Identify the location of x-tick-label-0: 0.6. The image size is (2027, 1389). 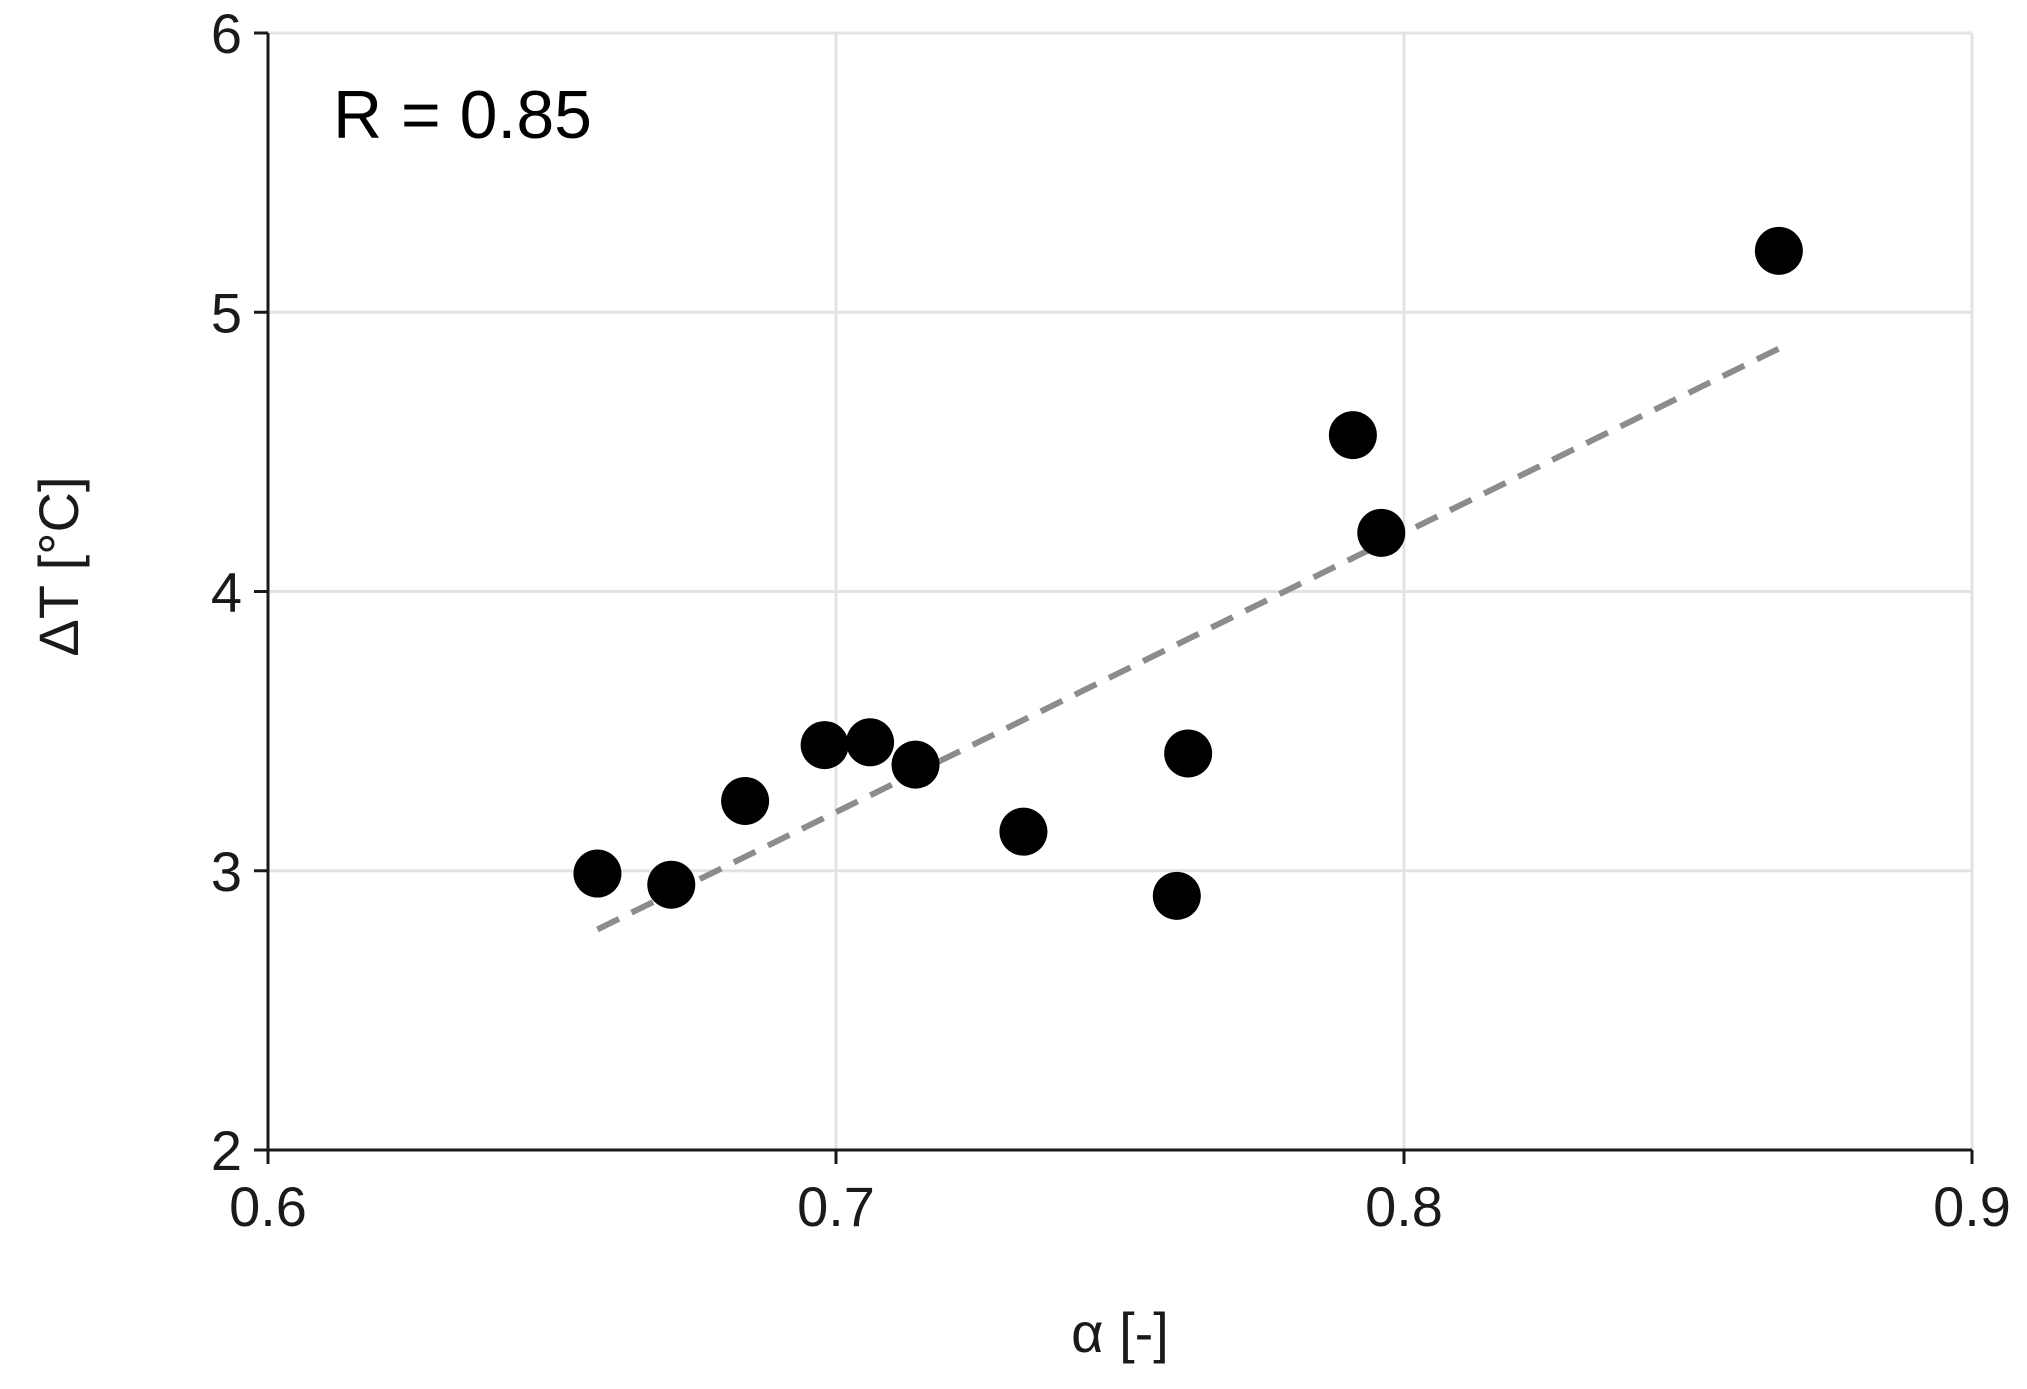
(268, 1206).